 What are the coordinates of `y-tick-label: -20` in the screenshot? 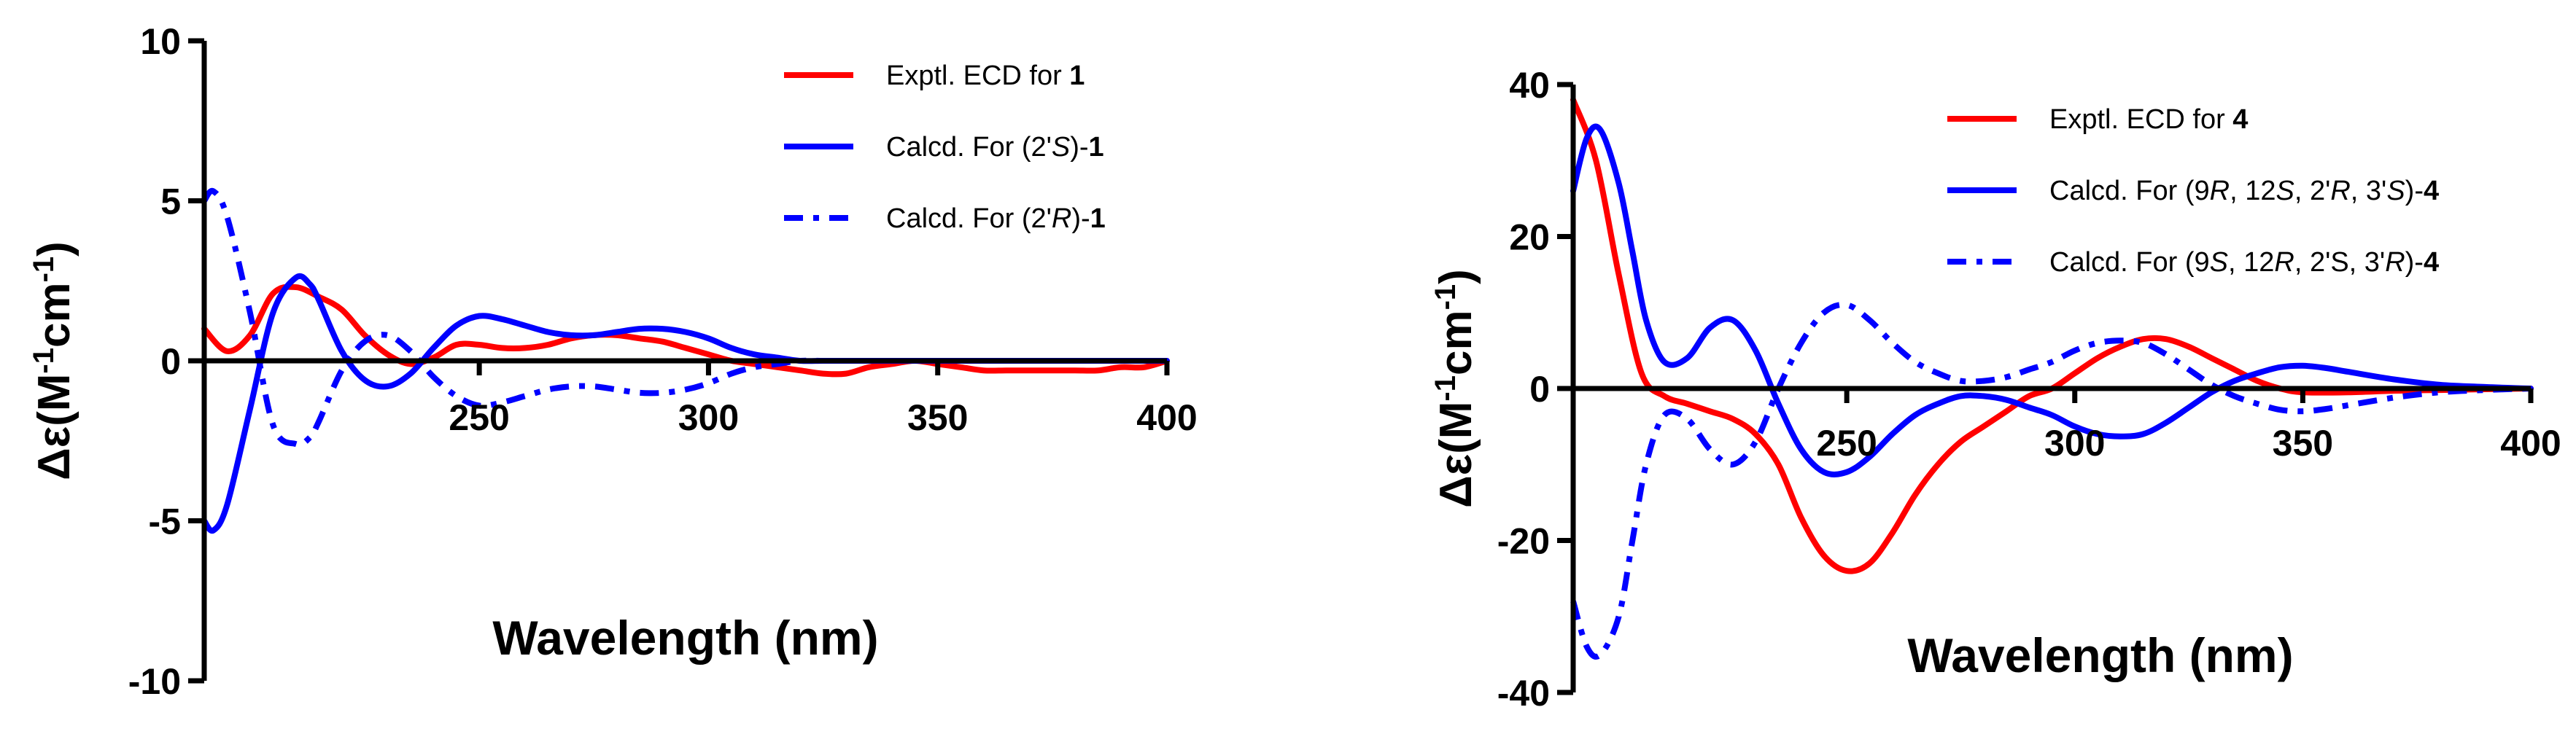 It's located at (1523, 541).